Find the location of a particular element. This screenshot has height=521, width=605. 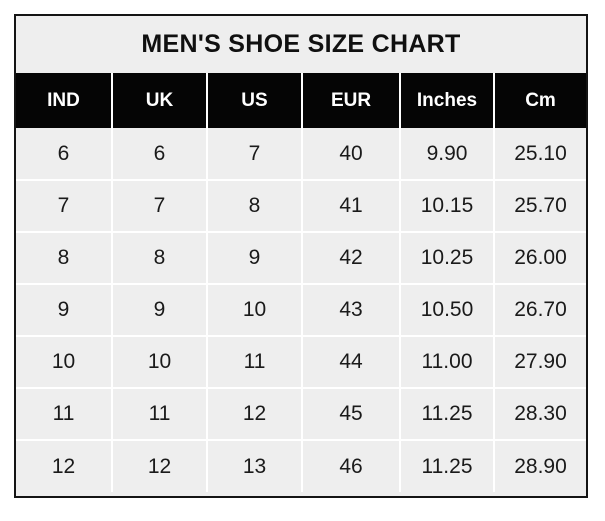

table-row: 11 11 12 45 11.25 28.30 is located at coordinates (301, 414).